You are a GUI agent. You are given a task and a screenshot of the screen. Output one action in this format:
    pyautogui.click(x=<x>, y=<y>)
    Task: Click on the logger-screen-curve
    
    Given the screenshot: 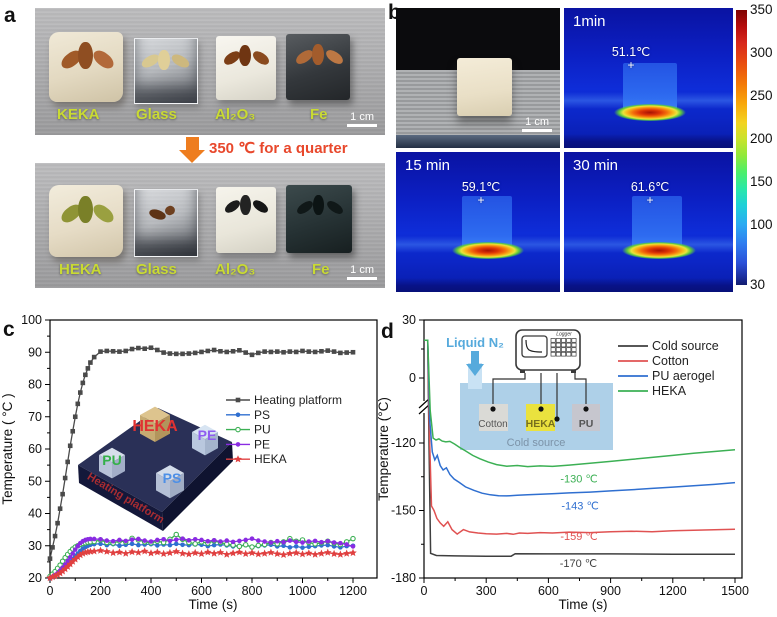 What is the action you would take?
    pyautogui.click(x=534, y=346)
    